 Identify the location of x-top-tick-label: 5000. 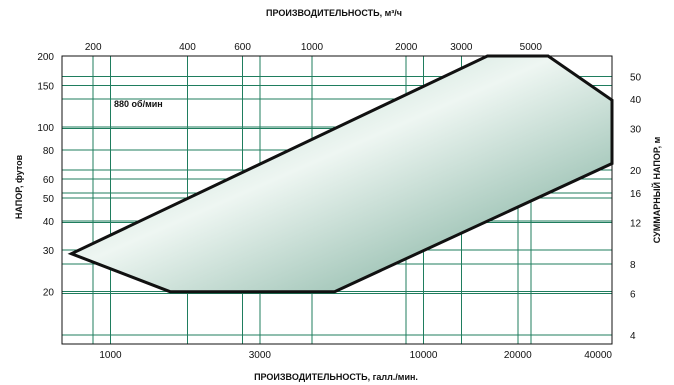
(531, 47).